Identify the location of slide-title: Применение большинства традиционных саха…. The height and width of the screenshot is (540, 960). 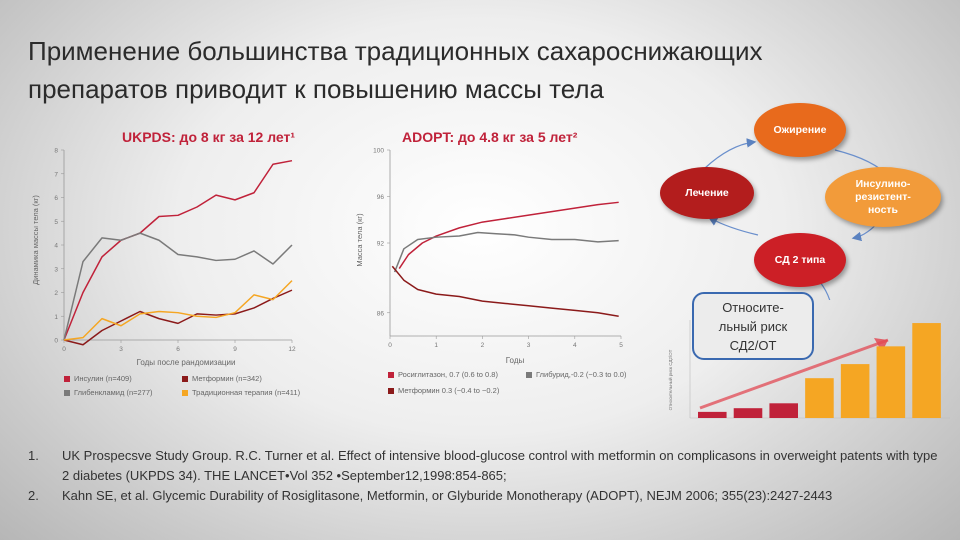
(478, 70).